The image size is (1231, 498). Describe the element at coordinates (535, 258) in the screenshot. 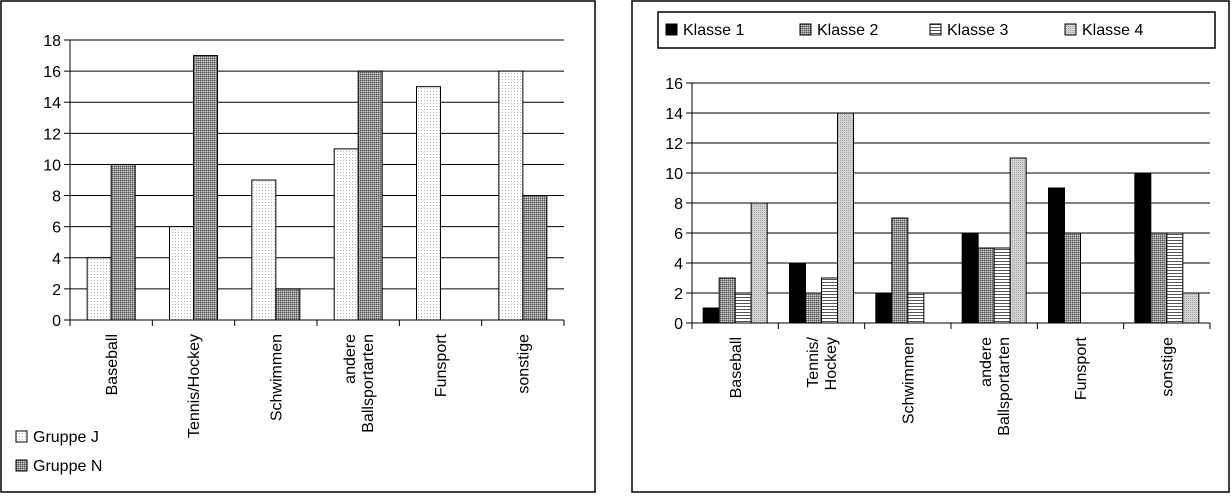

I see `bar-gruppe-n-sonstige` at that location.